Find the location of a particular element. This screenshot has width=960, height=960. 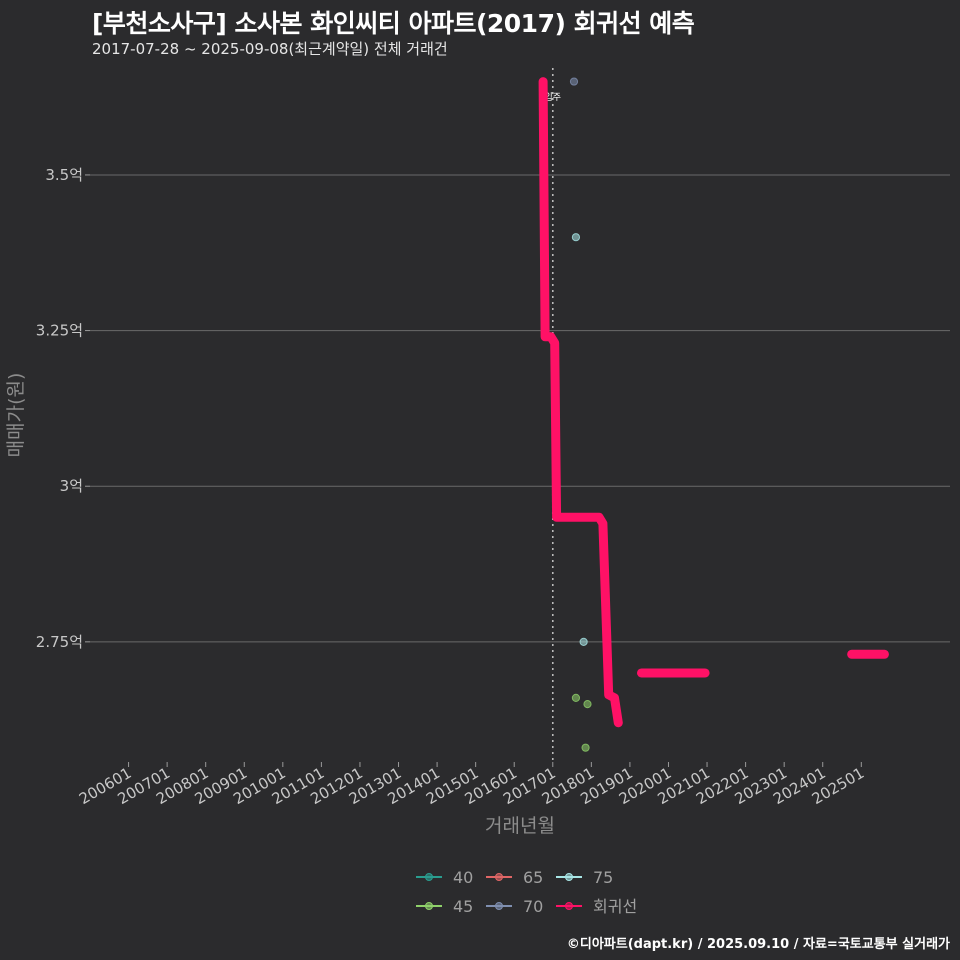

chart-title: [부천소사구] 소사본 화인씨티 아파트(2017) 회귀선 예측 is located at coordinates (393, 23).